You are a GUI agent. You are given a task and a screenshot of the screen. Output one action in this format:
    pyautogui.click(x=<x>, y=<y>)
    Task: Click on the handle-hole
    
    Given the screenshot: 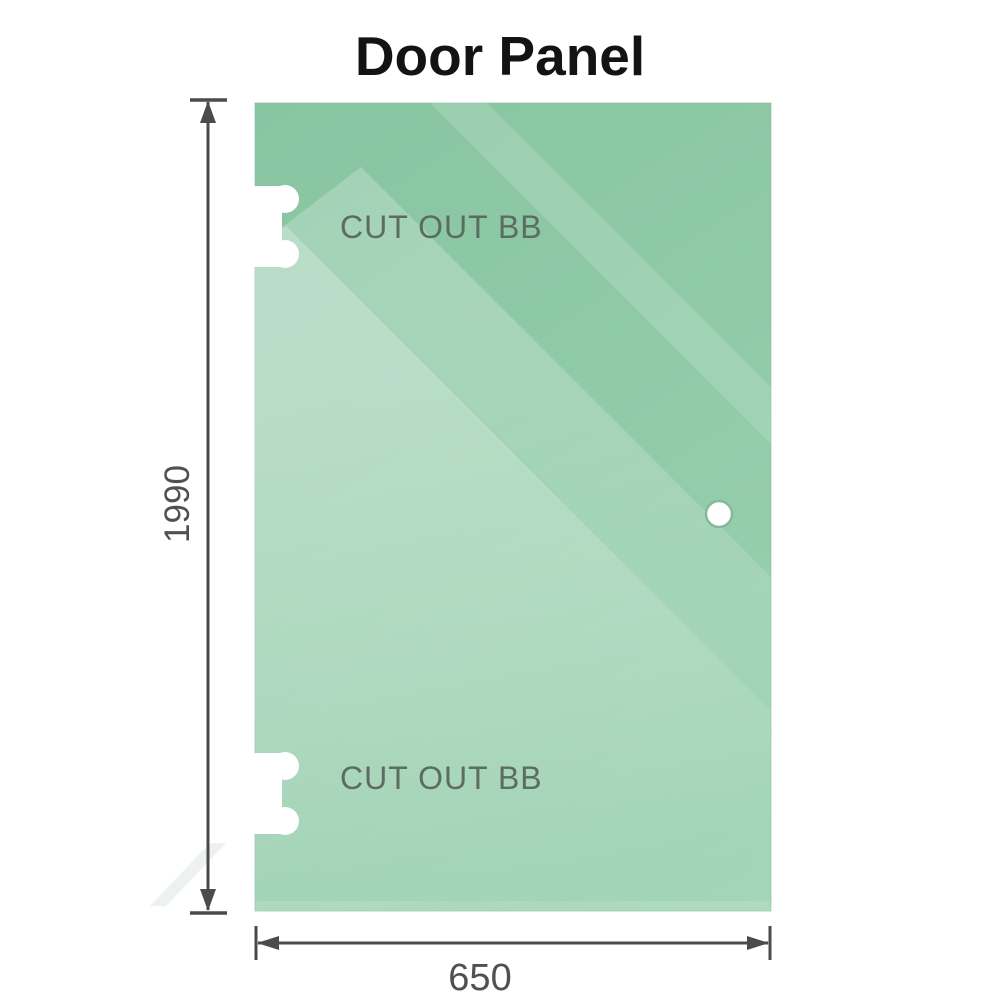 What is the action you would take?
    pyautogui.click(x=719, y=514)
    